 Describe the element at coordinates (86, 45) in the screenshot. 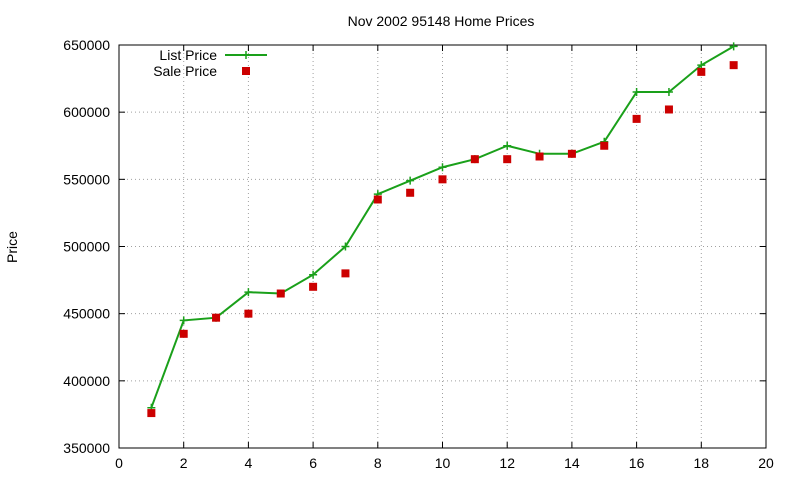

I see `y-tick-label: 650000` at that location.